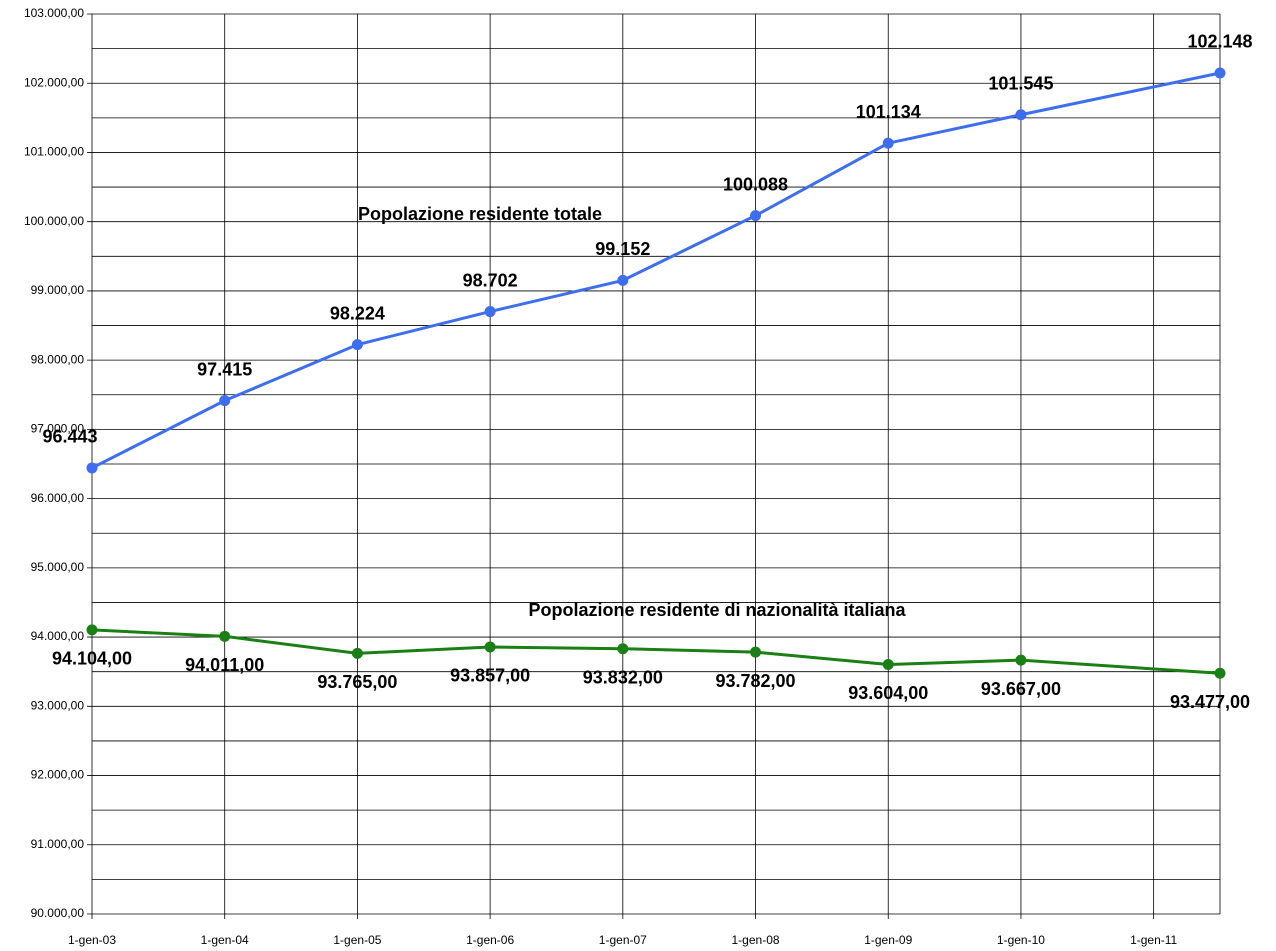  What do you see at coordinates (54, 13) in the screenshot?
I see `y-tick-label: 103.000,00` at bounding box center [54, 13].